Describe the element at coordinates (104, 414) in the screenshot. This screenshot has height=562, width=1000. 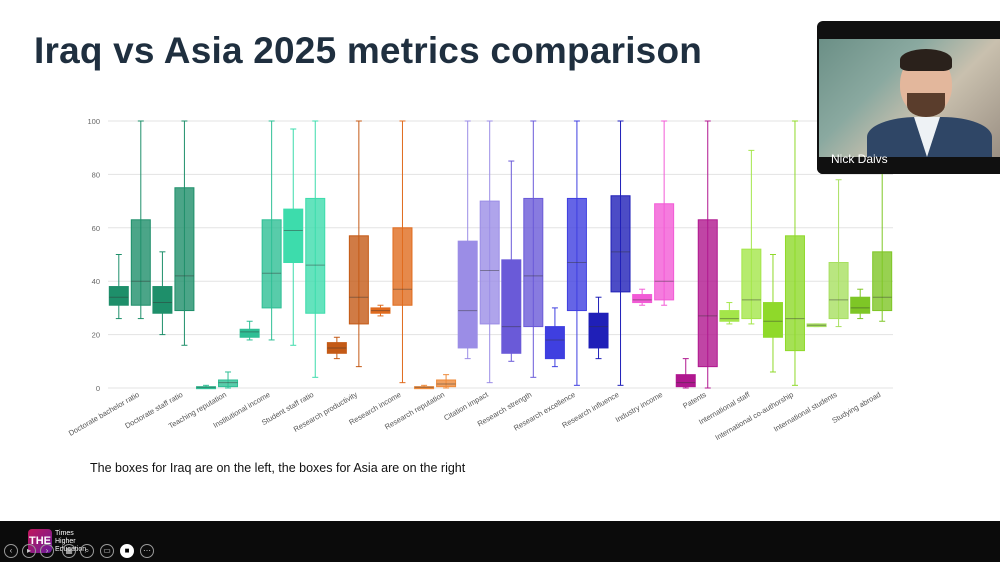
I see `x-tick-label: Doctorate bachelor ratio` at that location.